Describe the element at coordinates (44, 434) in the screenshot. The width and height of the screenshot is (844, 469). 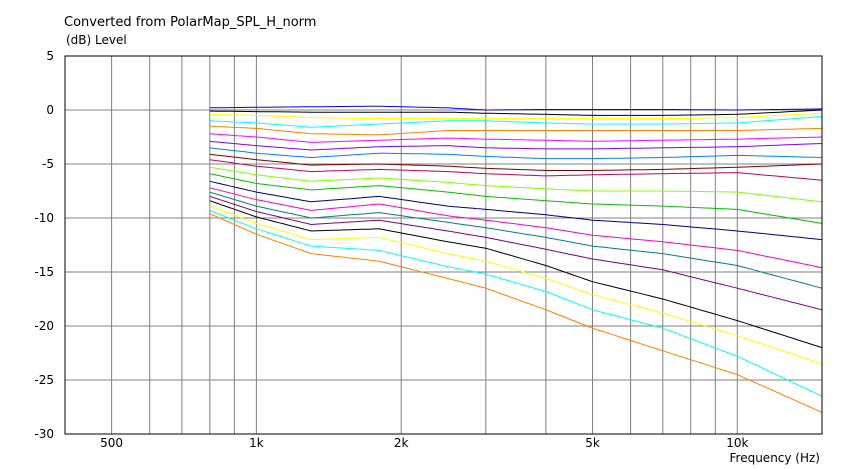
I see `y-tick-label: -30` at that location.